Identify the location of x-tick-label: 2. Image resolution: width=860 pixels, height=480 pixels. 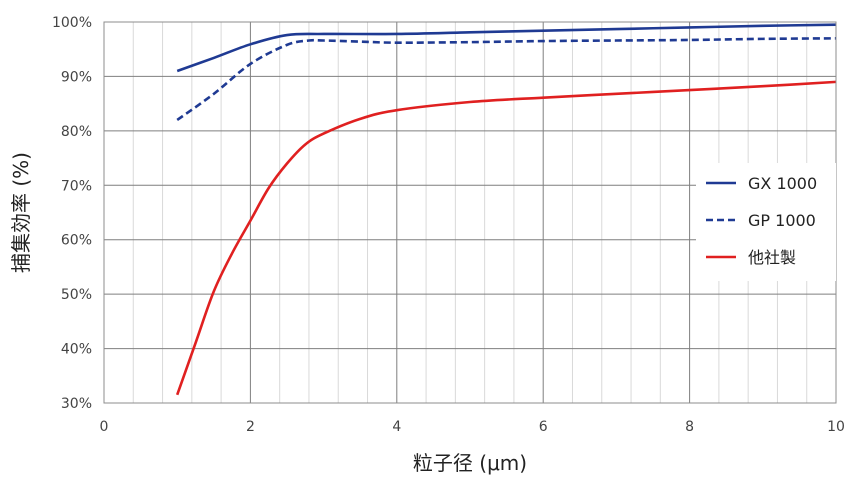
(250, 427).